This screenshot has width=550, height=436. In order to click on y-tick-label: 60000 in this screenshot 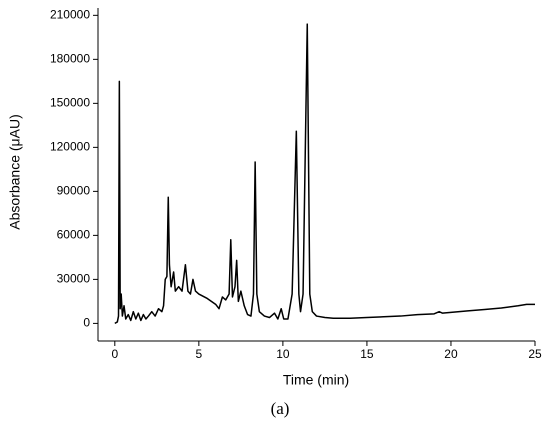, I will do `click(74, 235)`.